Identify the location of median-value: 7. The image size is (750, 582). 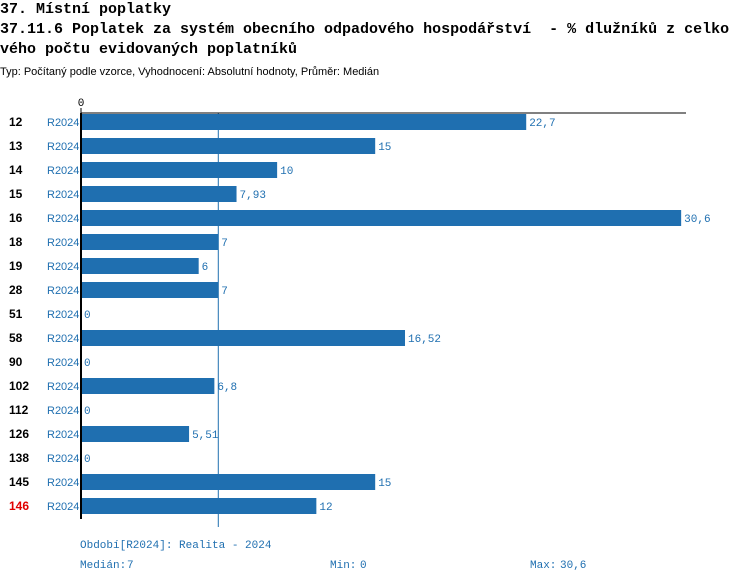
(130, 566).